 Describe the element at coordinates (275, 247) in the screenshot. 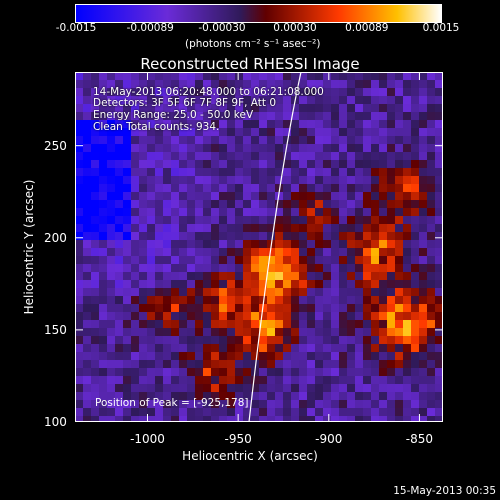

I see `solar-limb-line` at that location.